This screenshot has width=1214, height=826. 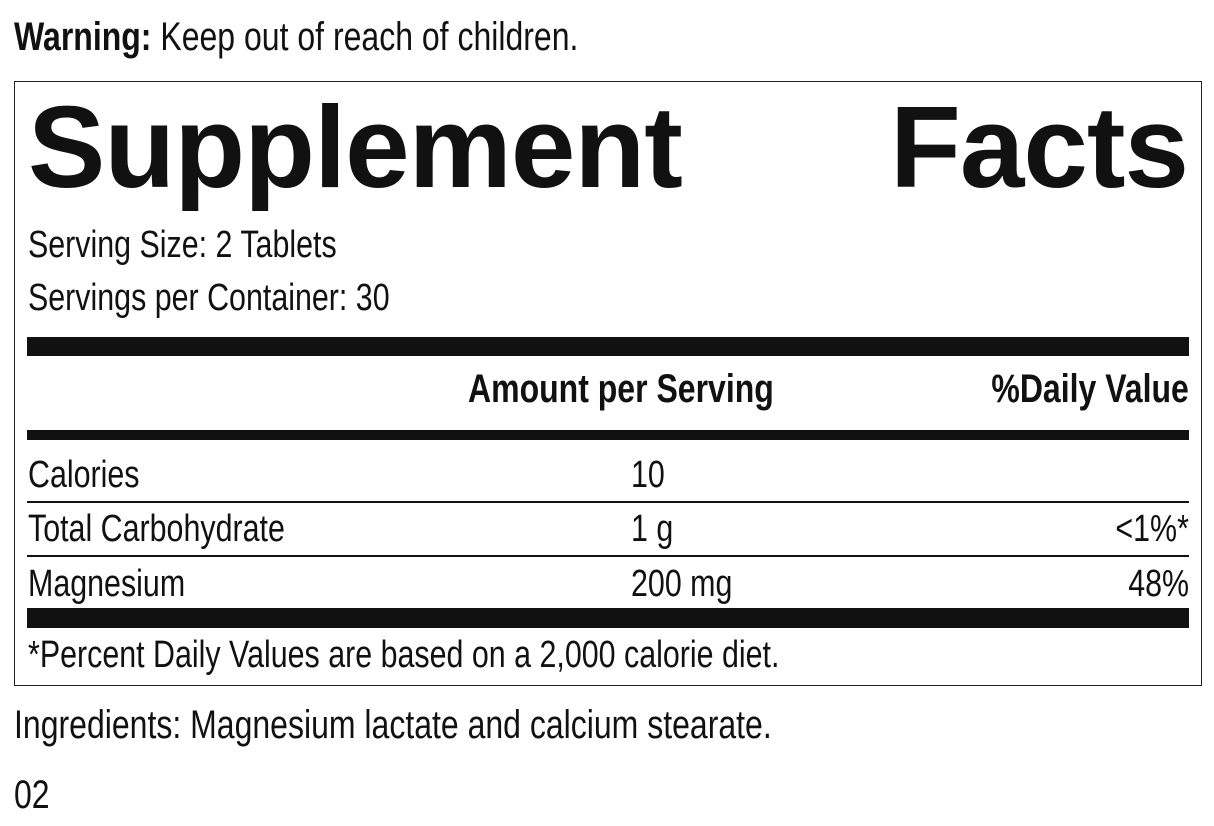 I want to click on code: 02, so click(x=32, y=795).